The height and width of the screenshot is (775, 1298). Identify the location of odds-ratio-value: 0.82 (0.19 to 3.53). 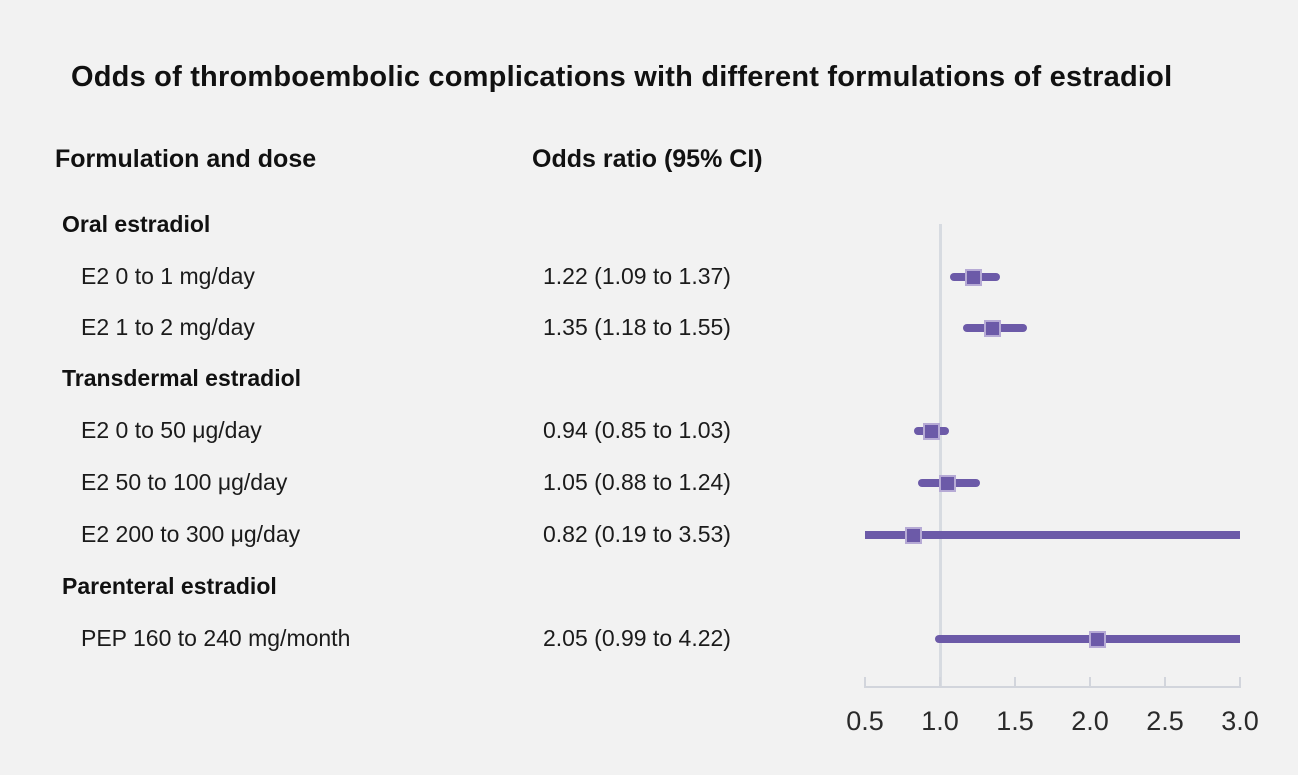
(637, 534).